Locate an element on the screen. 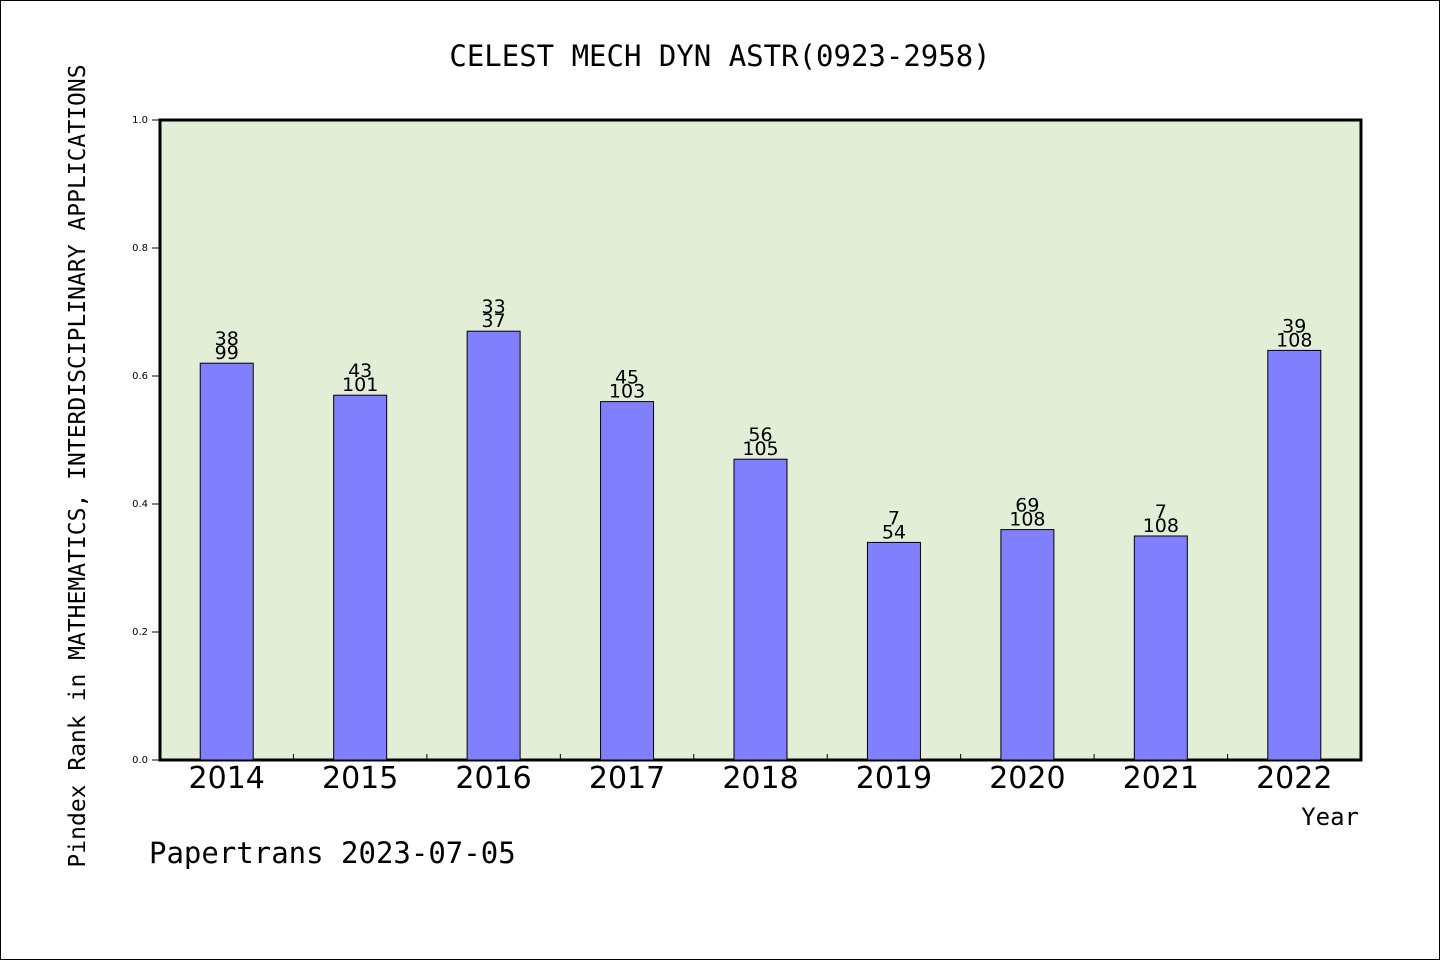 This screenshot has height=960, width=1440. total-label-2014: 99 is located at coordinates (227, 353).